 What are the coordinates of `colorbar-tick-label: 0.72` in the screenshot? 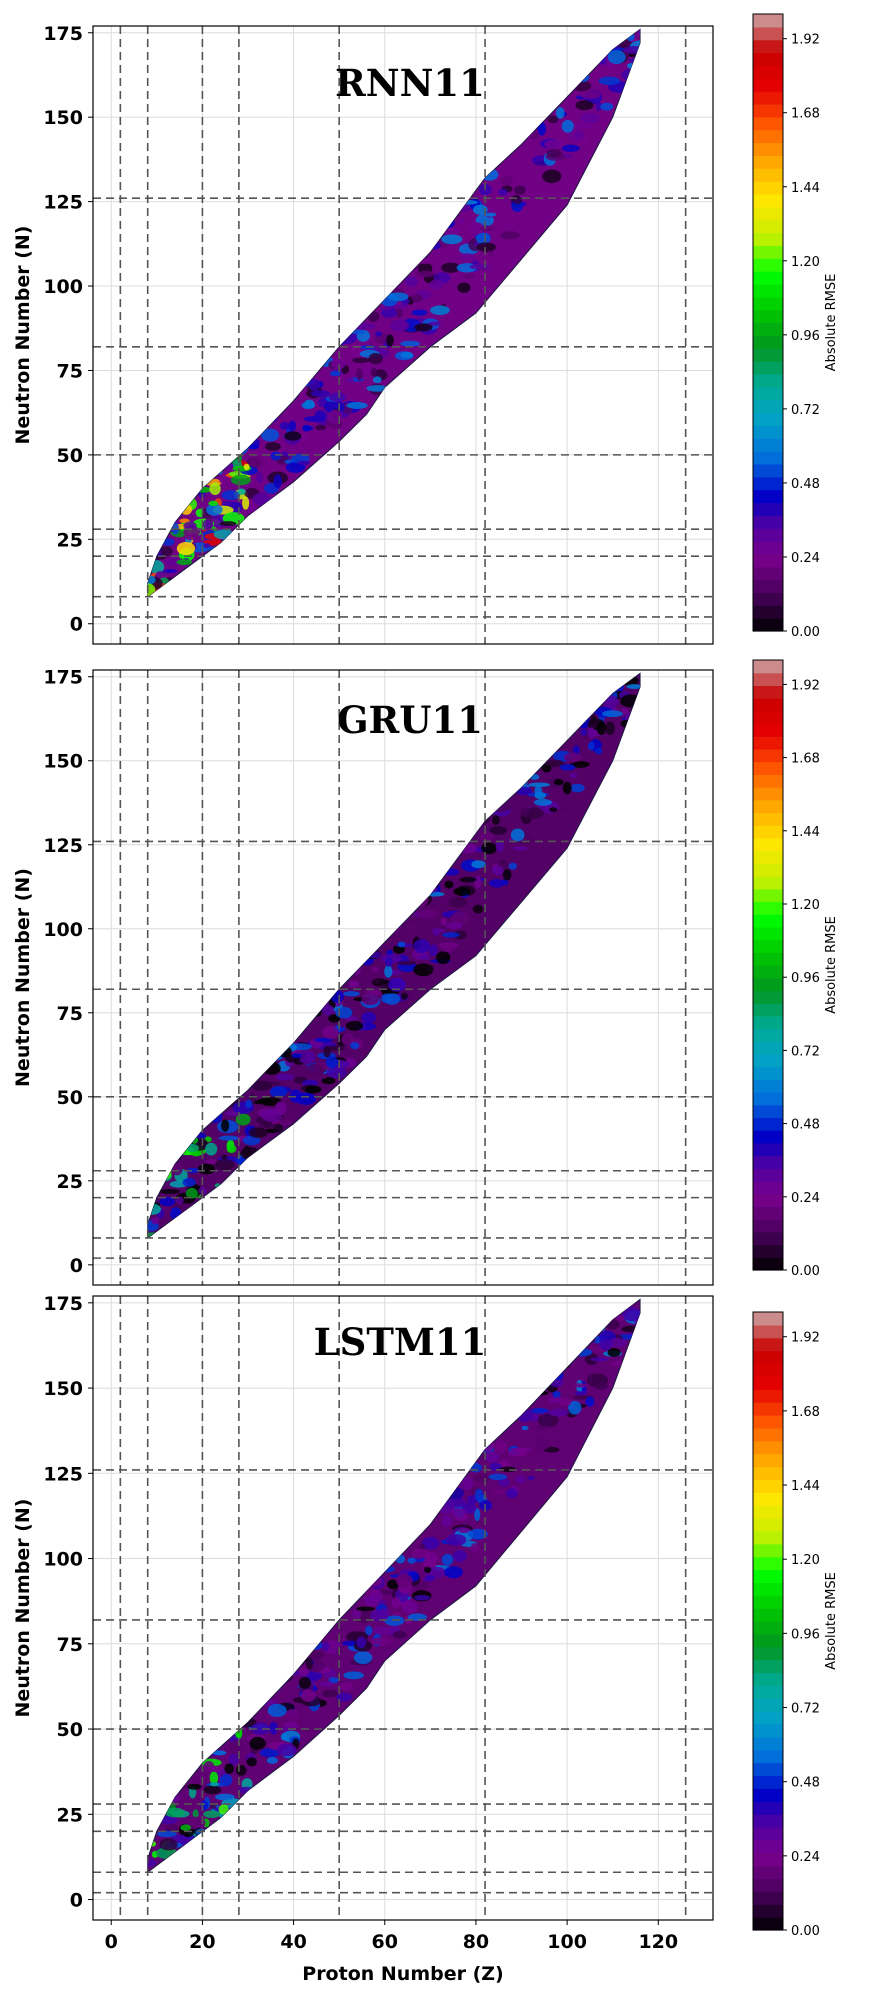 It's located at (805, 1709).